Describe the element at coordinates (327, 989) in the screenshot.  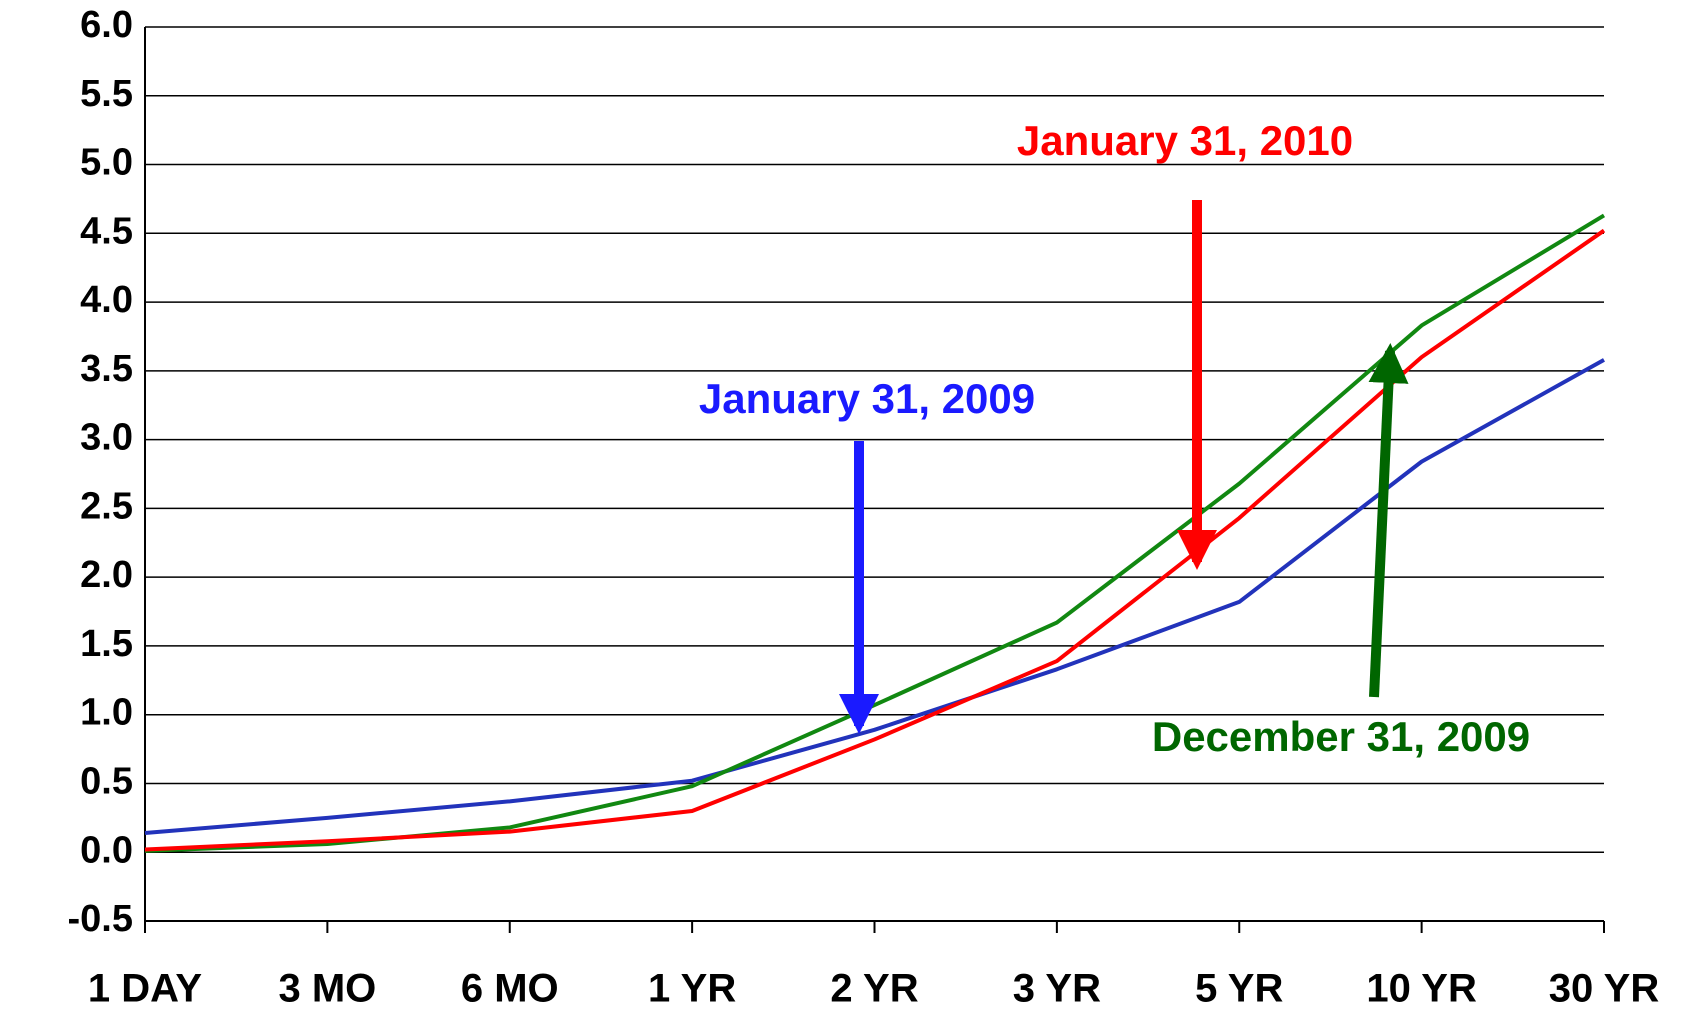
I see `x-tick-label: 3 MO` at that location.